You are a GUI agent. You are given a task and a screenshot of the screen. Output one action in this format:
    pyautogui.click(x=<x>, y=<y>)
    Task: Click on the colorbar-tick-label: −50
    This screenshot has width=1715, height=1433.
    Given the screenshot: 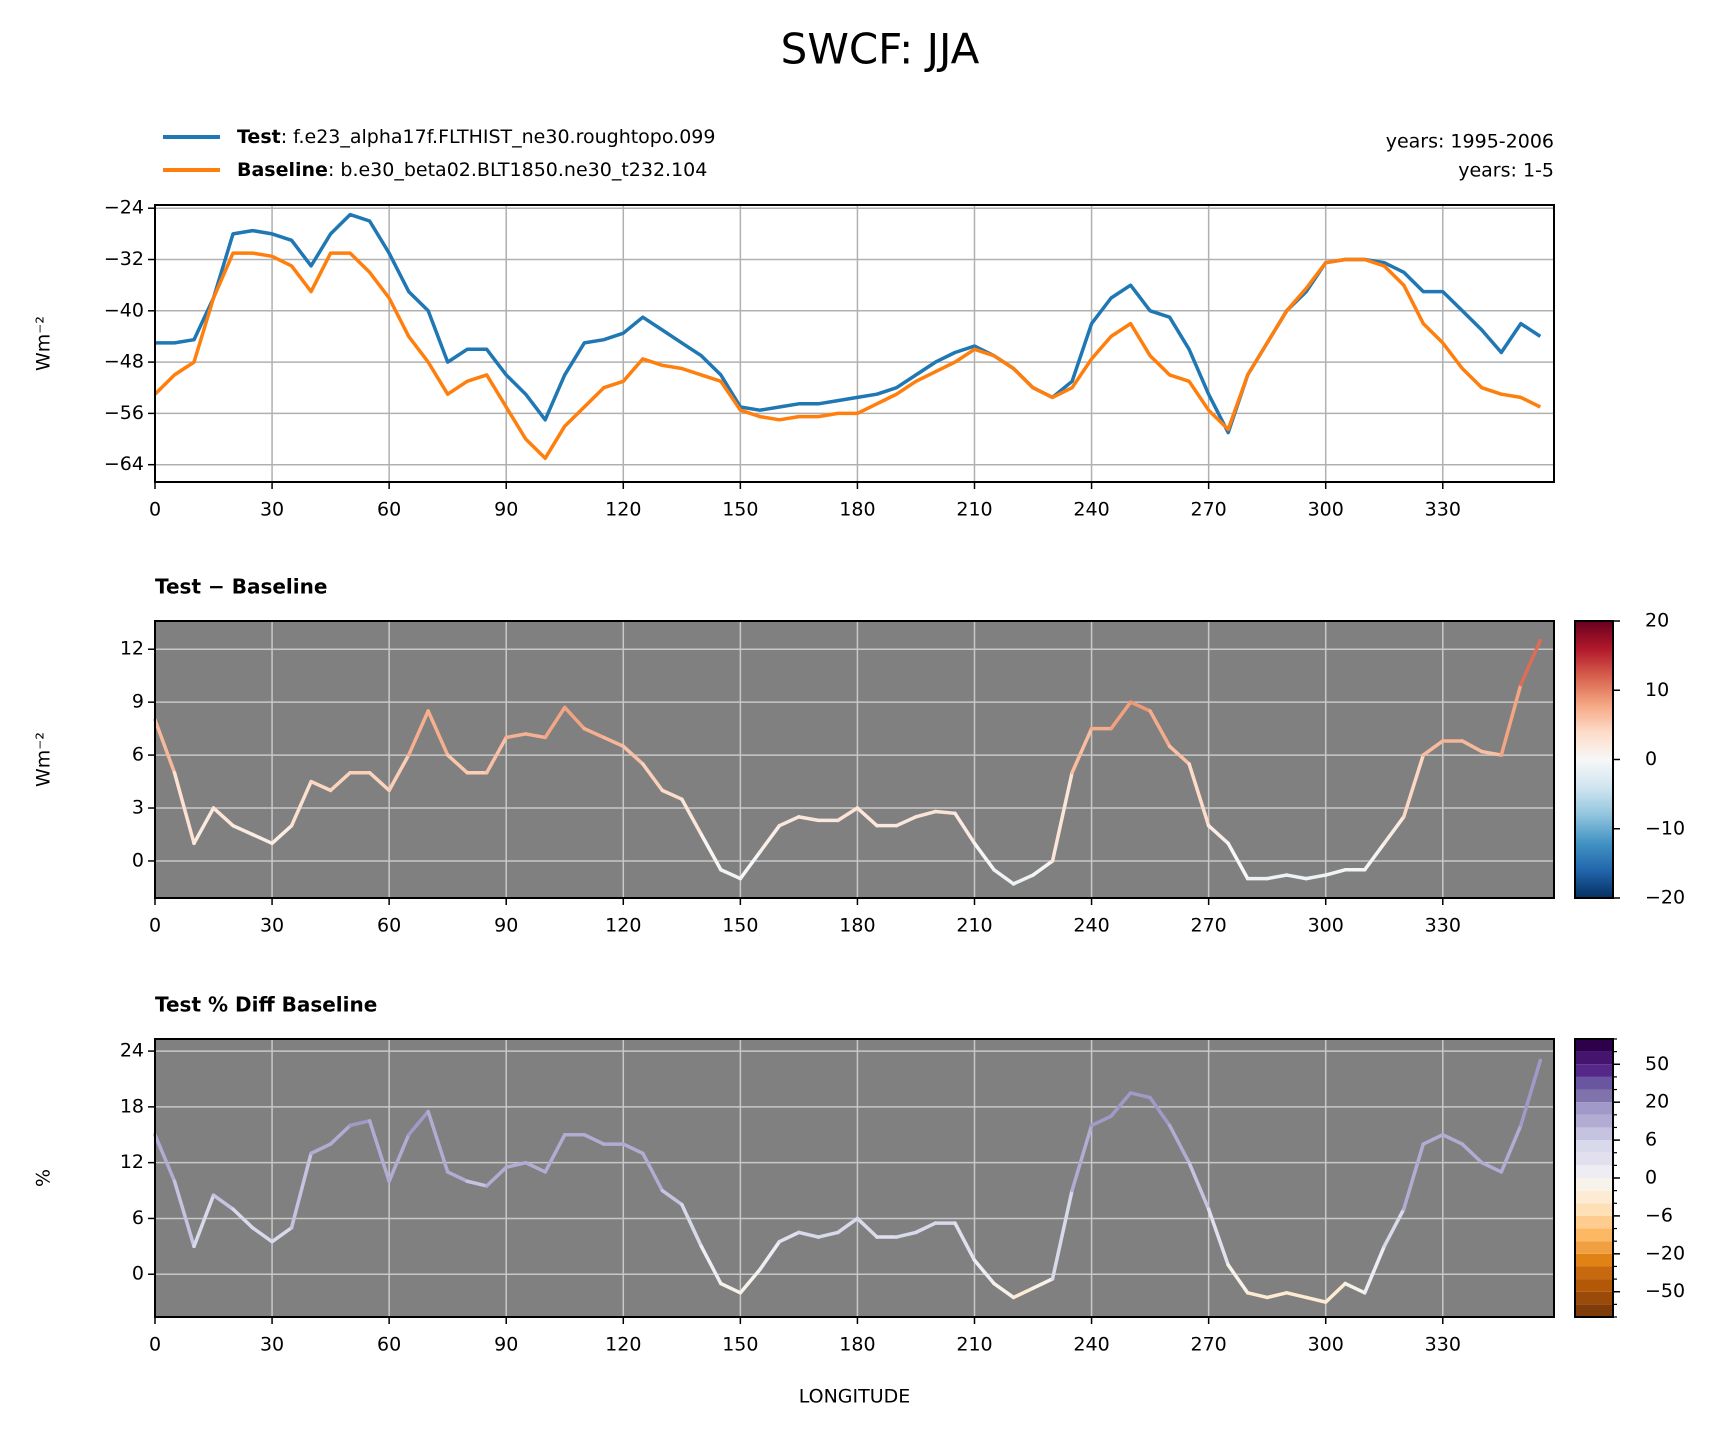 What is the action you would take?
    pyautogui.click(x=1665, y=1291)
    